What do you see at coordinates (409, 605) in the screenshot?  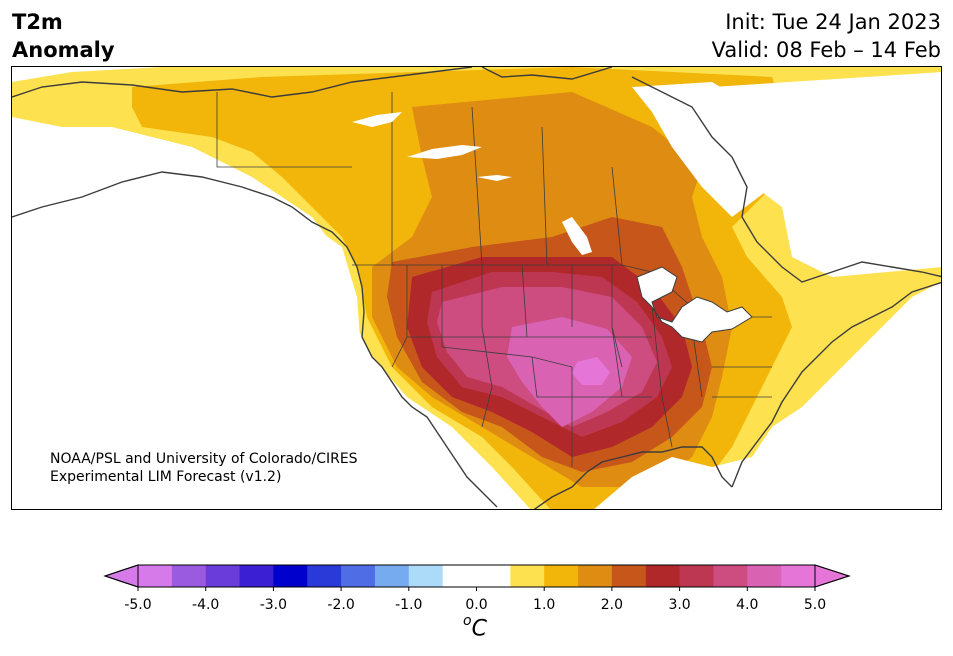 I see `colorbar-tick-label: -1.0` at bounding box center [409, 605].